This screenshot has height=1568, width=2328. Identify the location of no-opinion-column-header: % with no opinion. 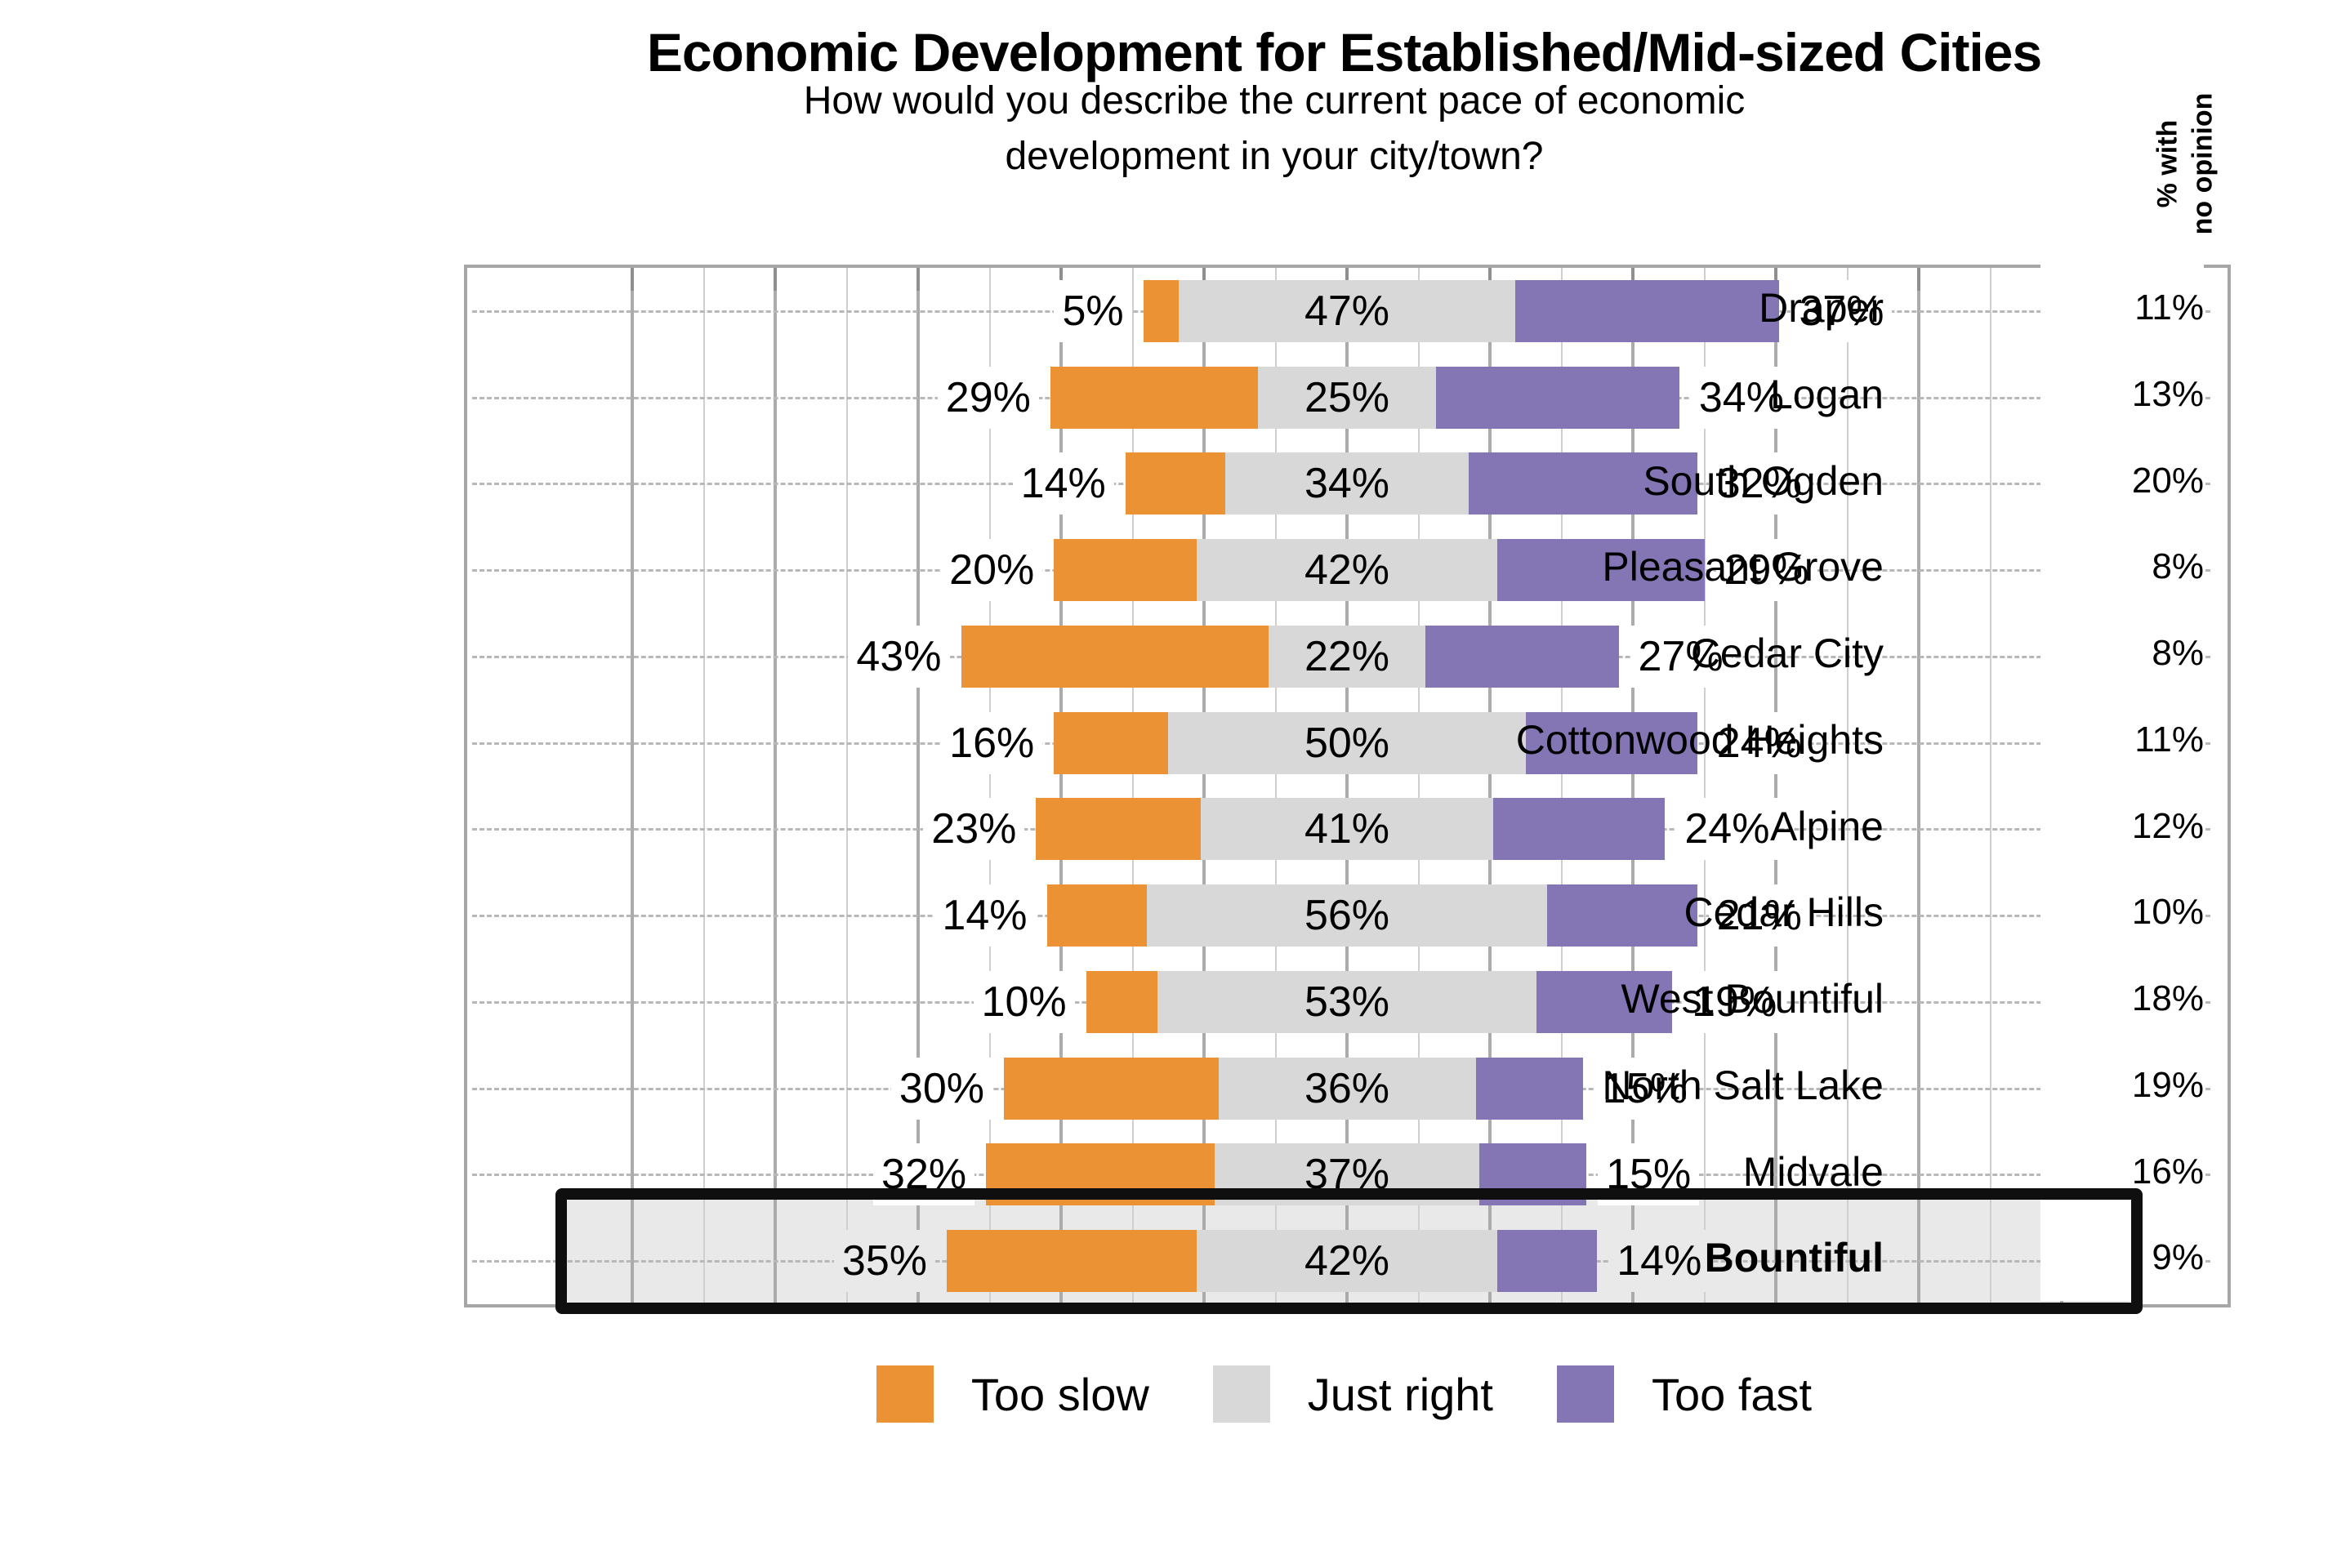
(2185, 163).